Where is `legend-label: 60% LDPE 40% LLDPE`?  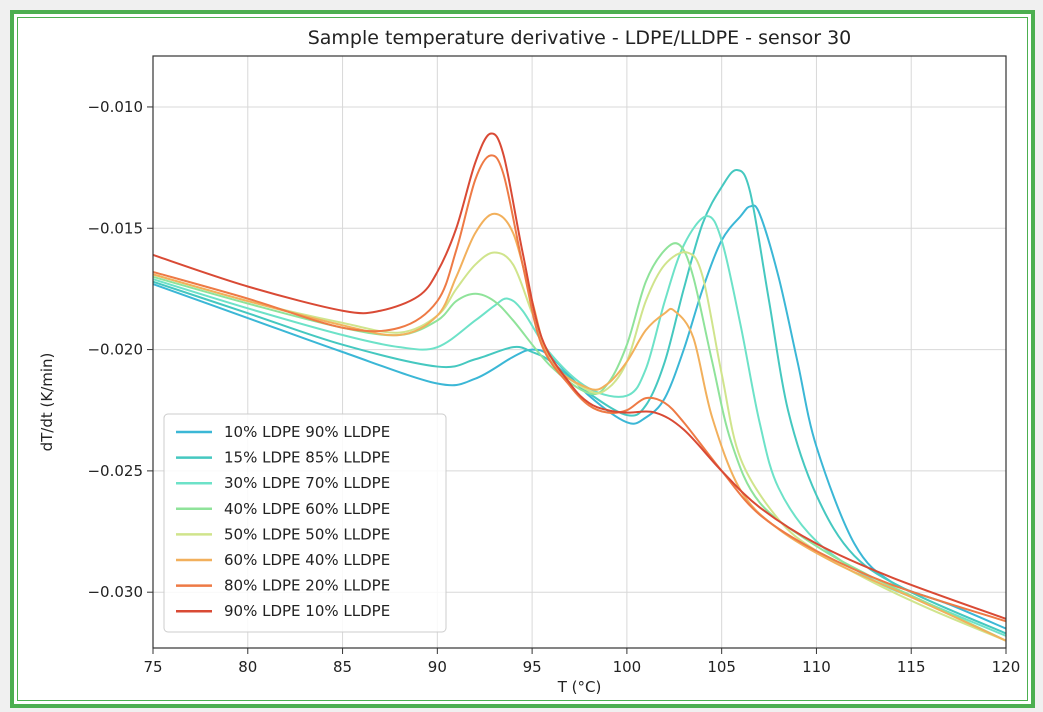
legend-label: 60% LDPE 40% LLDPE is located at coordinates (307, 560).